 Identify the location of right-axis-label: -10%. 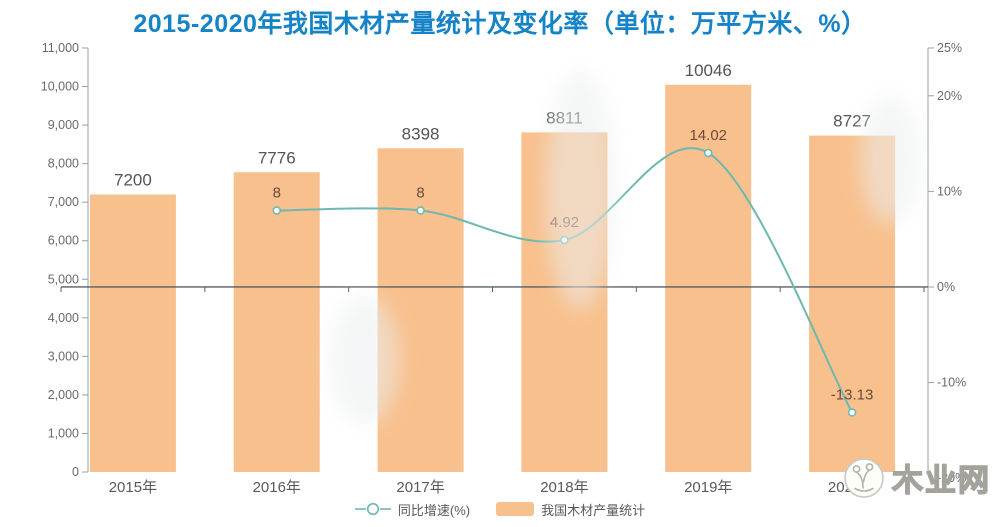
(951, 383).